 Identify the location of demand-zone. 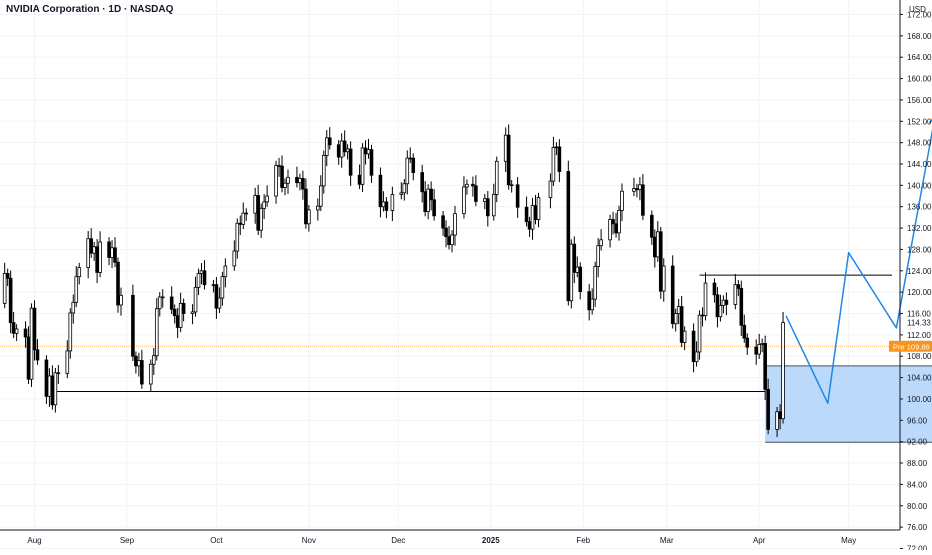
(848, 404).